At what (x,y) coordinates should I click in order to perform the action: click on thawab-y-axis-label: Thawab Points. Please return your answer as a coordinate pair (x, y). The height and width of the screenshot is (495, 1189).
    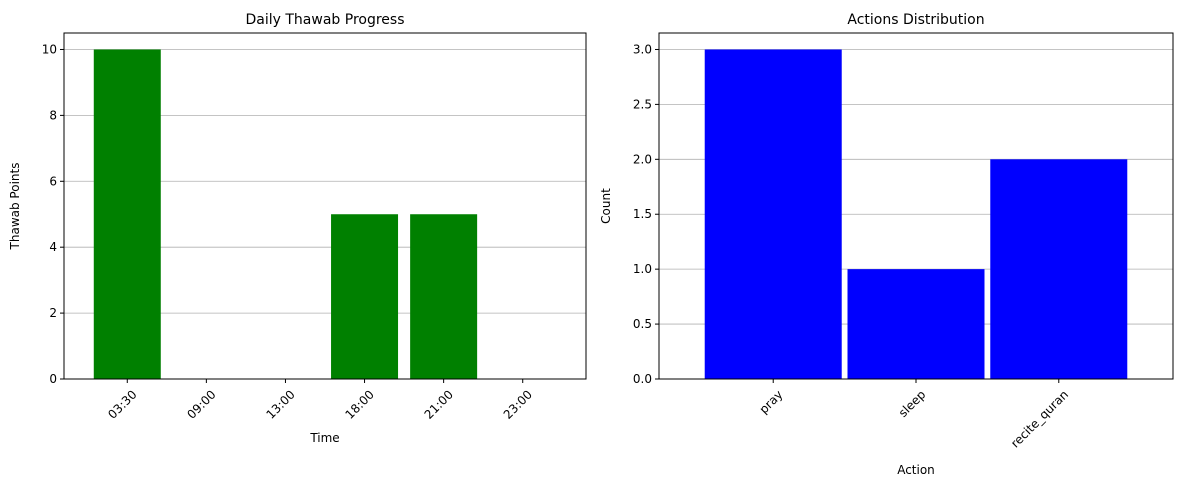
    Looking at the image, I should click on (15, 207).